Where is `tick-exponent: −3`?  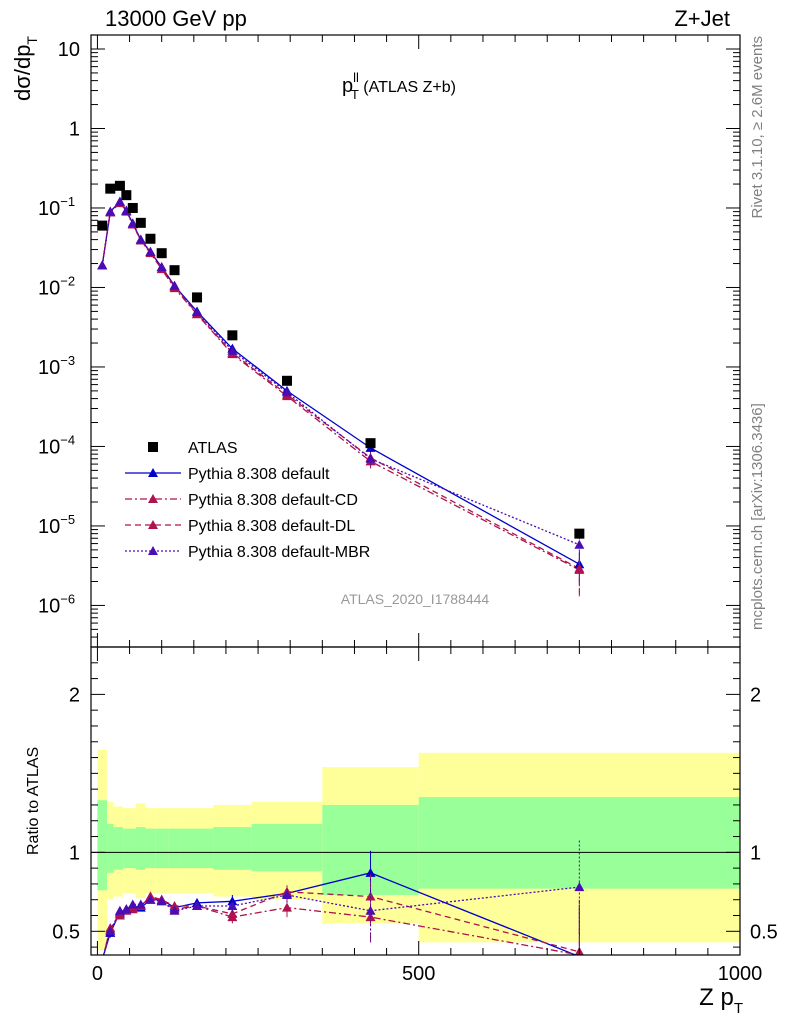 tick-exponent: −3 is located at coordinates (67, 360).